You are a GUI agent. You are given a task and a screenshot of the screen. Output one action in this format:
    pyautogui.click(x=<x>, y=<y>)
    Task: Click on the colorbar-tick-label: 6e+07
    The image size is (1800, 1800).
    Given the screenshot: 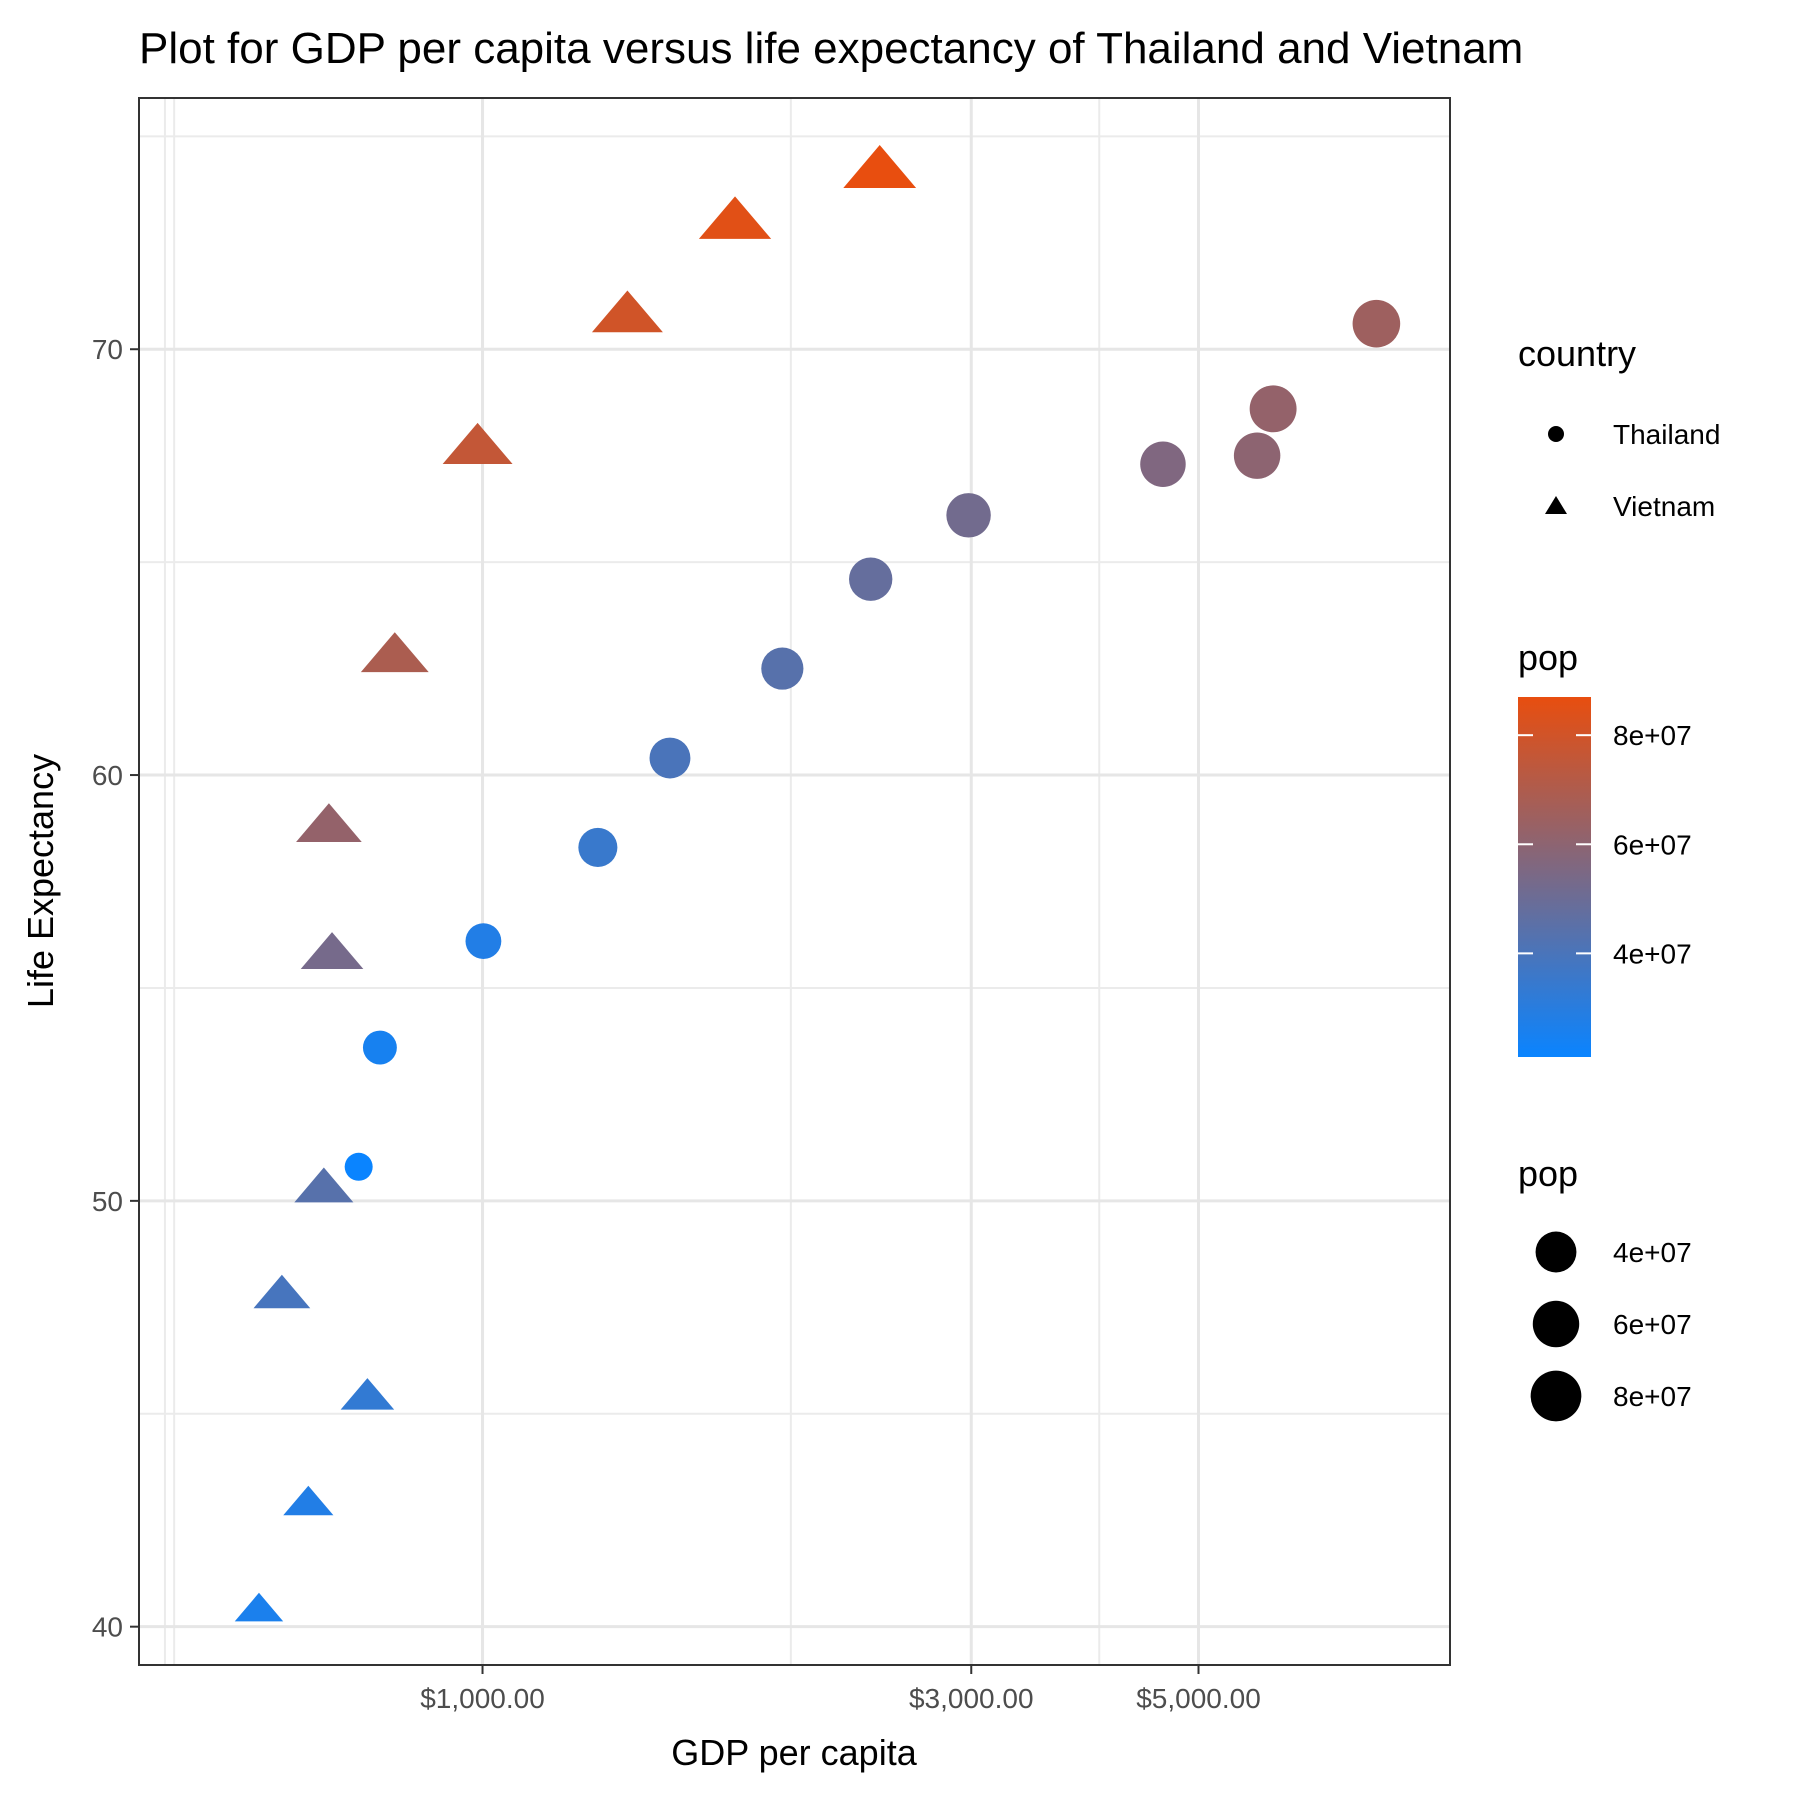 What is the action you would take?
    pyautogui.click(x=1652, y=844)
    